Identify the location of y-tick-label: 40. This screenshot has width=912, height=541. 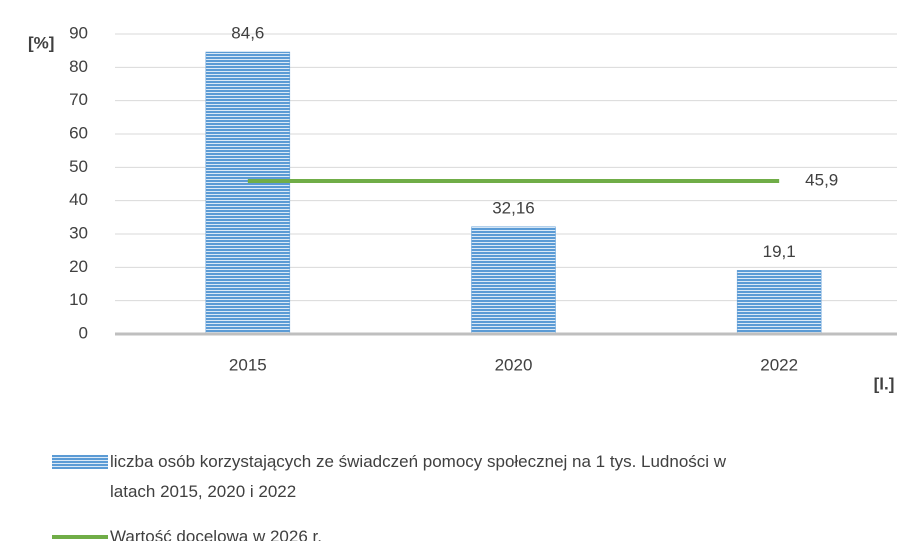
(78, 199).